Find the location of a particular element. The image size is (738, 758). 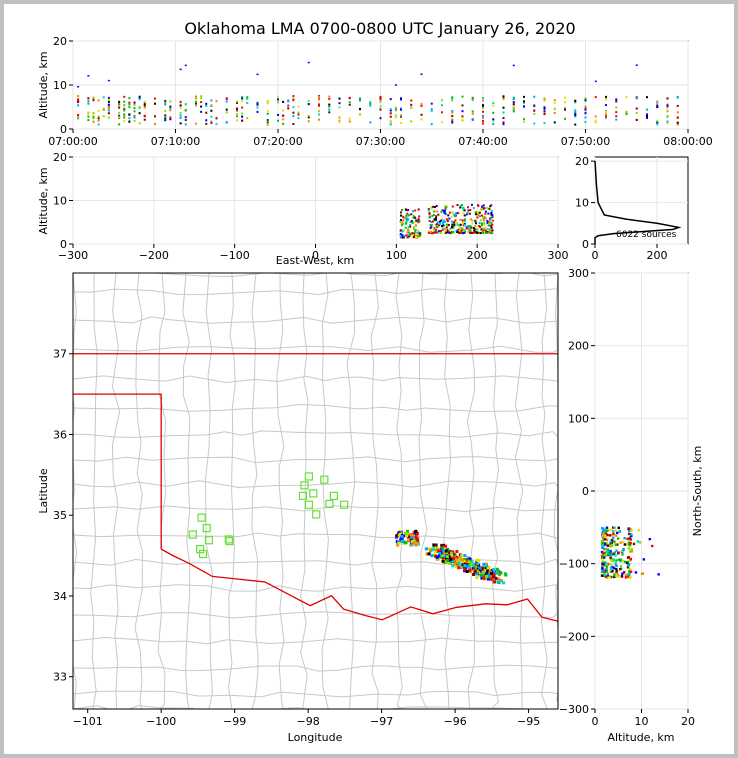

latitude-tick-label: 35 is located at coordinates (60, 515).